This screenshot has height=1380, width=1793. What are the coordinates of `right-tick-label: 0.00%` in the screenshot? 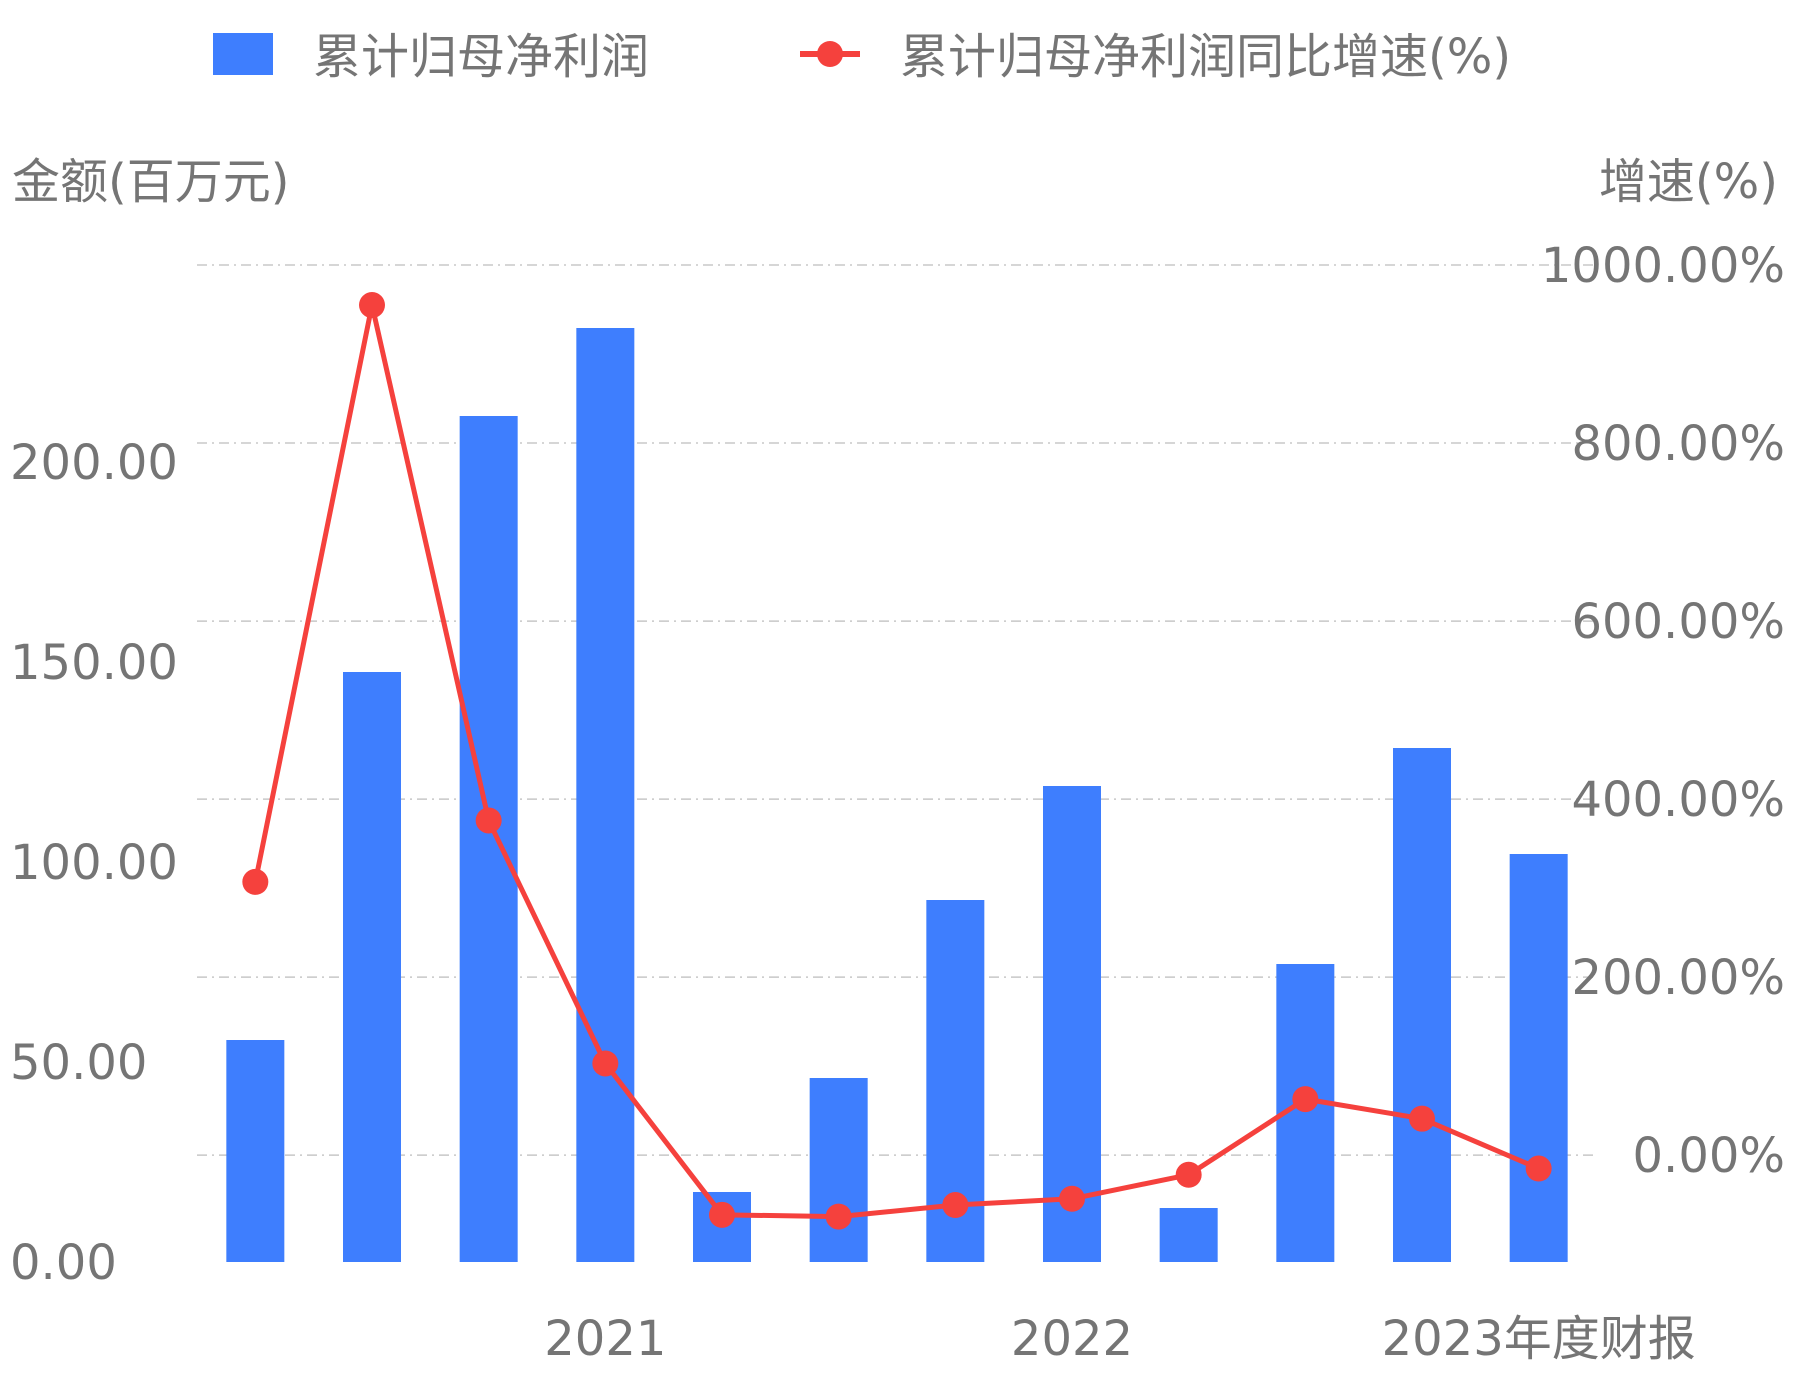 It's located at (1709, 1156).